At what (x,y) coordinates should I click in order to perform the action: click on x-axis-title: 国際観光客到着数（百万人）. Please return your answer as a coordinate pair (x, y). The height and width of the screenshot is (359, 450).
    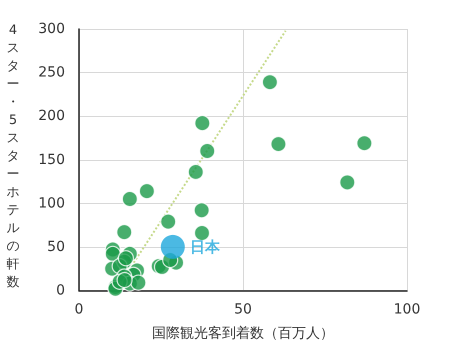
    Looking at the image, I should click on (243, 334).